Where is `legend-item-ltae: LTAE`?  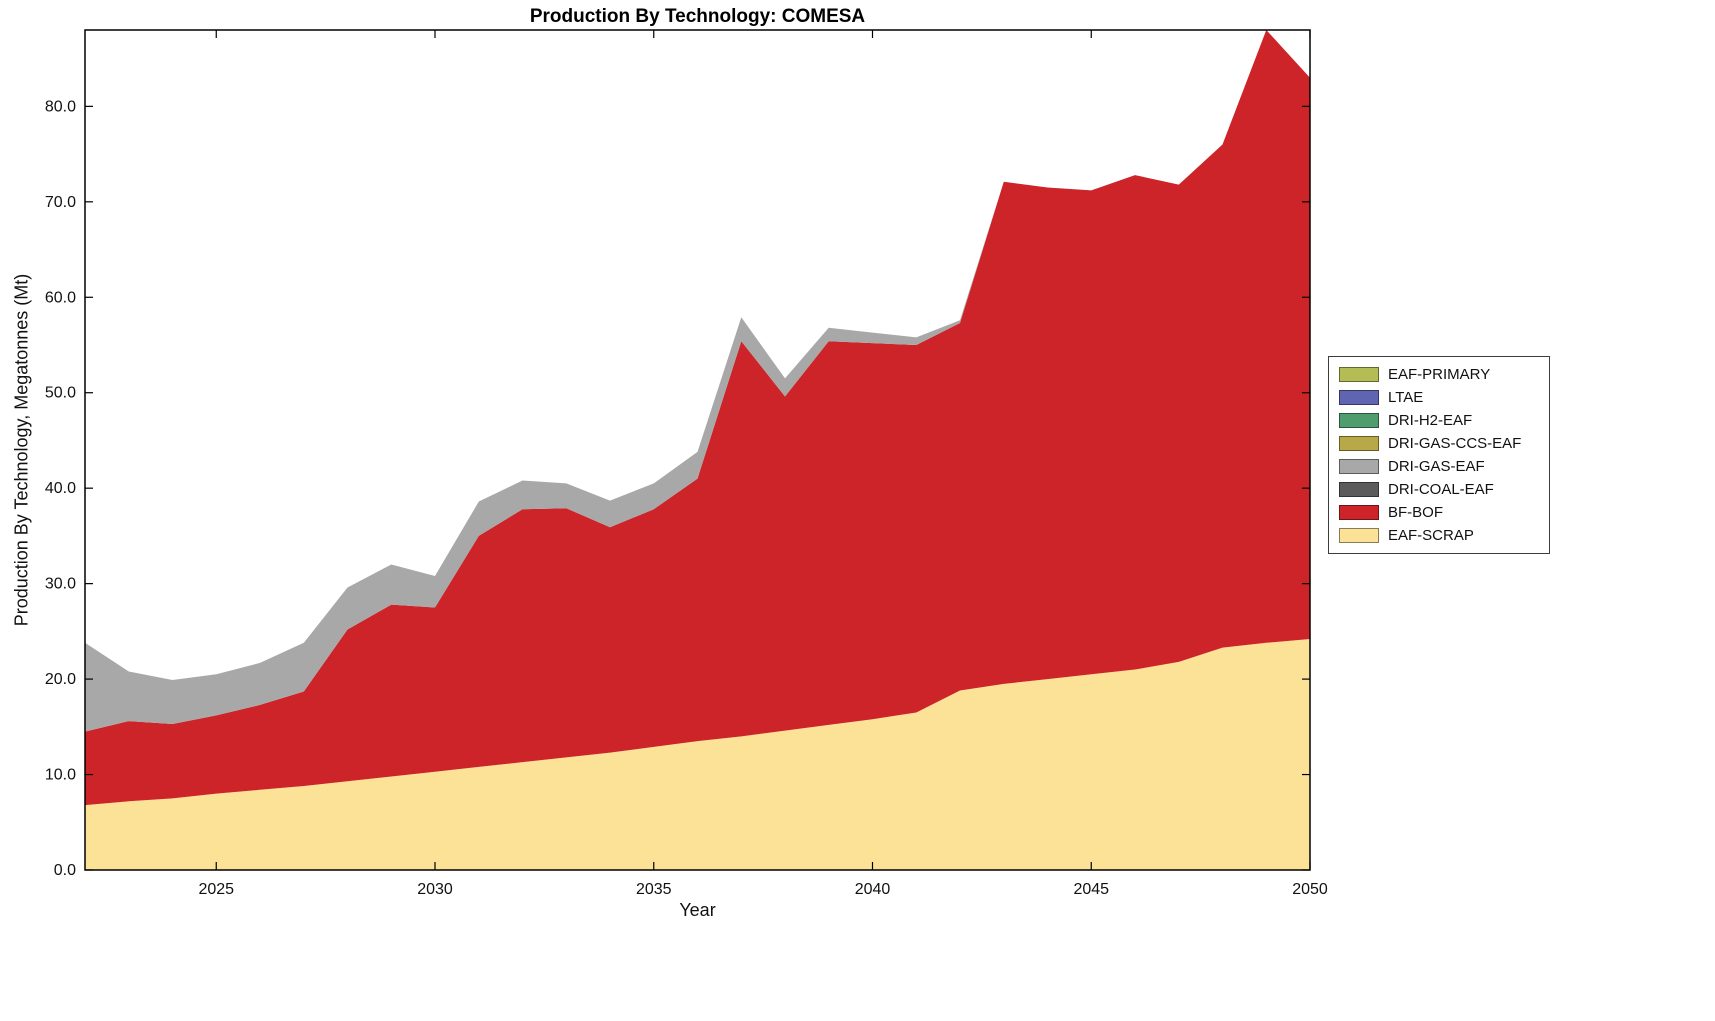
legend-item-ltae: LTAE is located at coordinates (1440, 397).